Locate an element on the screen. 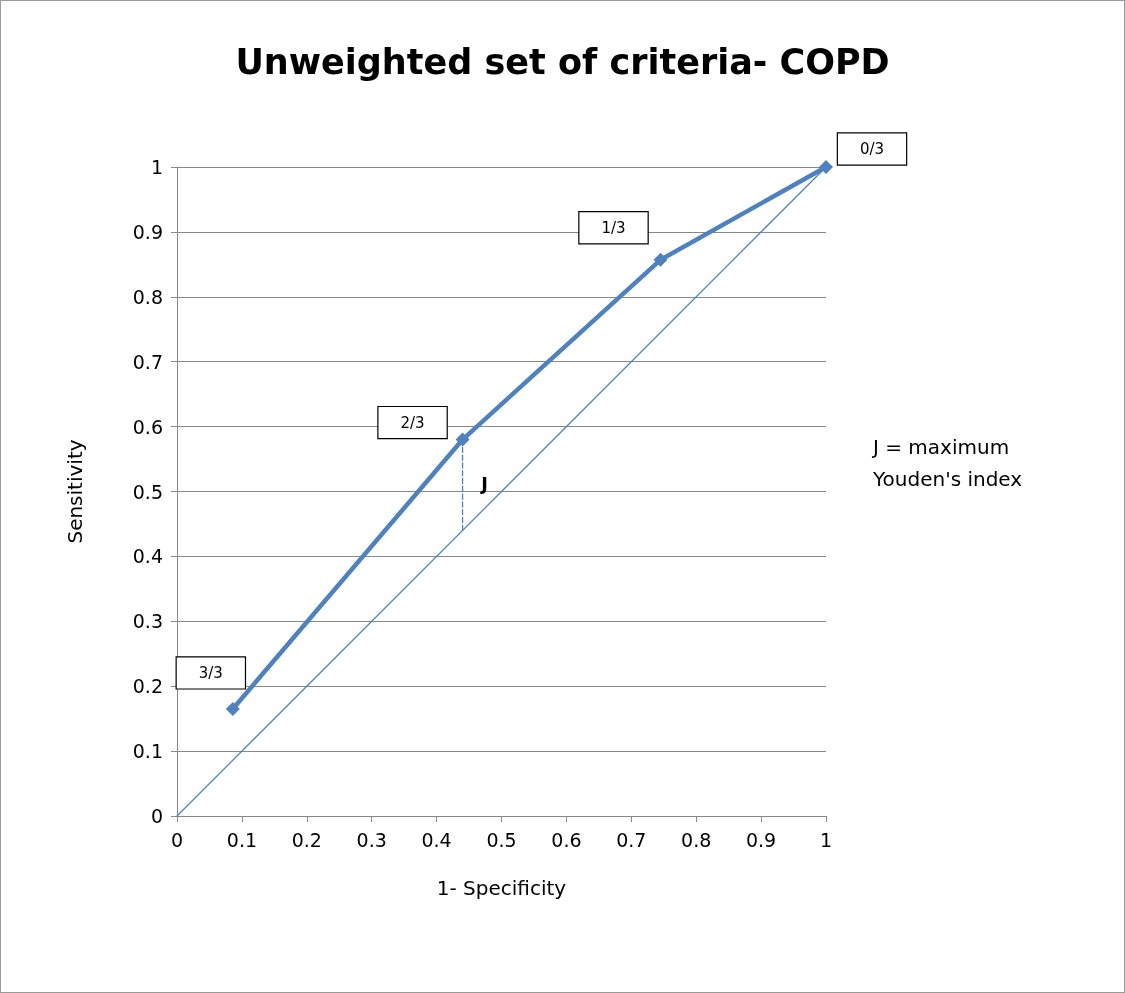  y-tick-label: 0.7 is located at coordinates (147, 361).